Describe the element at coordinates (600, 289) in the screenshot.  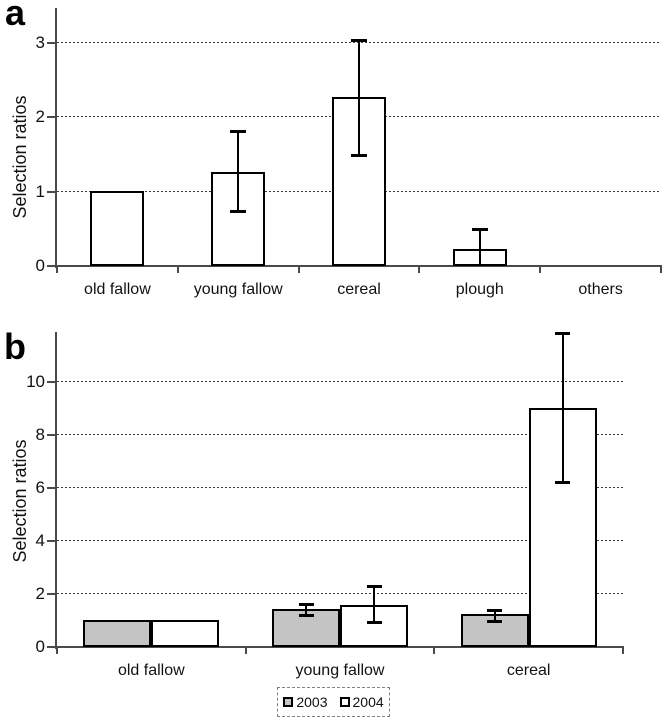
I see `x-category-label: others` at that location.